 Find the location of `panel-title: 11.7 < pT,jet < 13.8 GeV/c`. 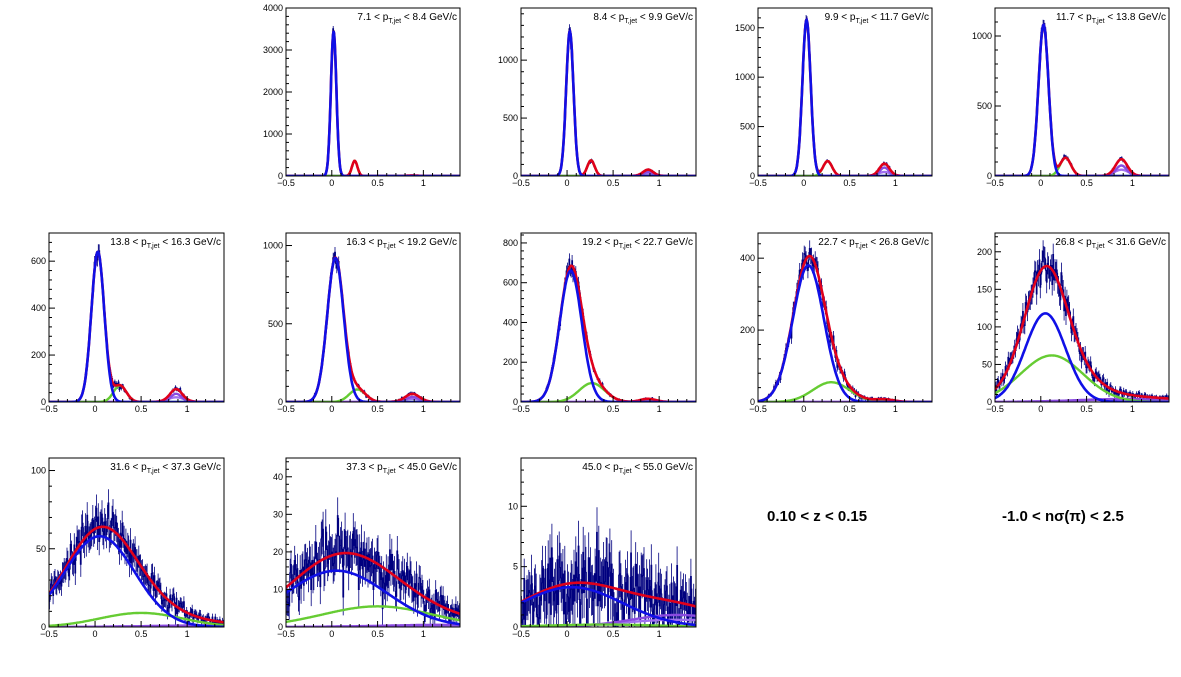

panel-title: 11.7 < pT,jet < 13.8 GeV/c is located at coordinates (1111, 18).